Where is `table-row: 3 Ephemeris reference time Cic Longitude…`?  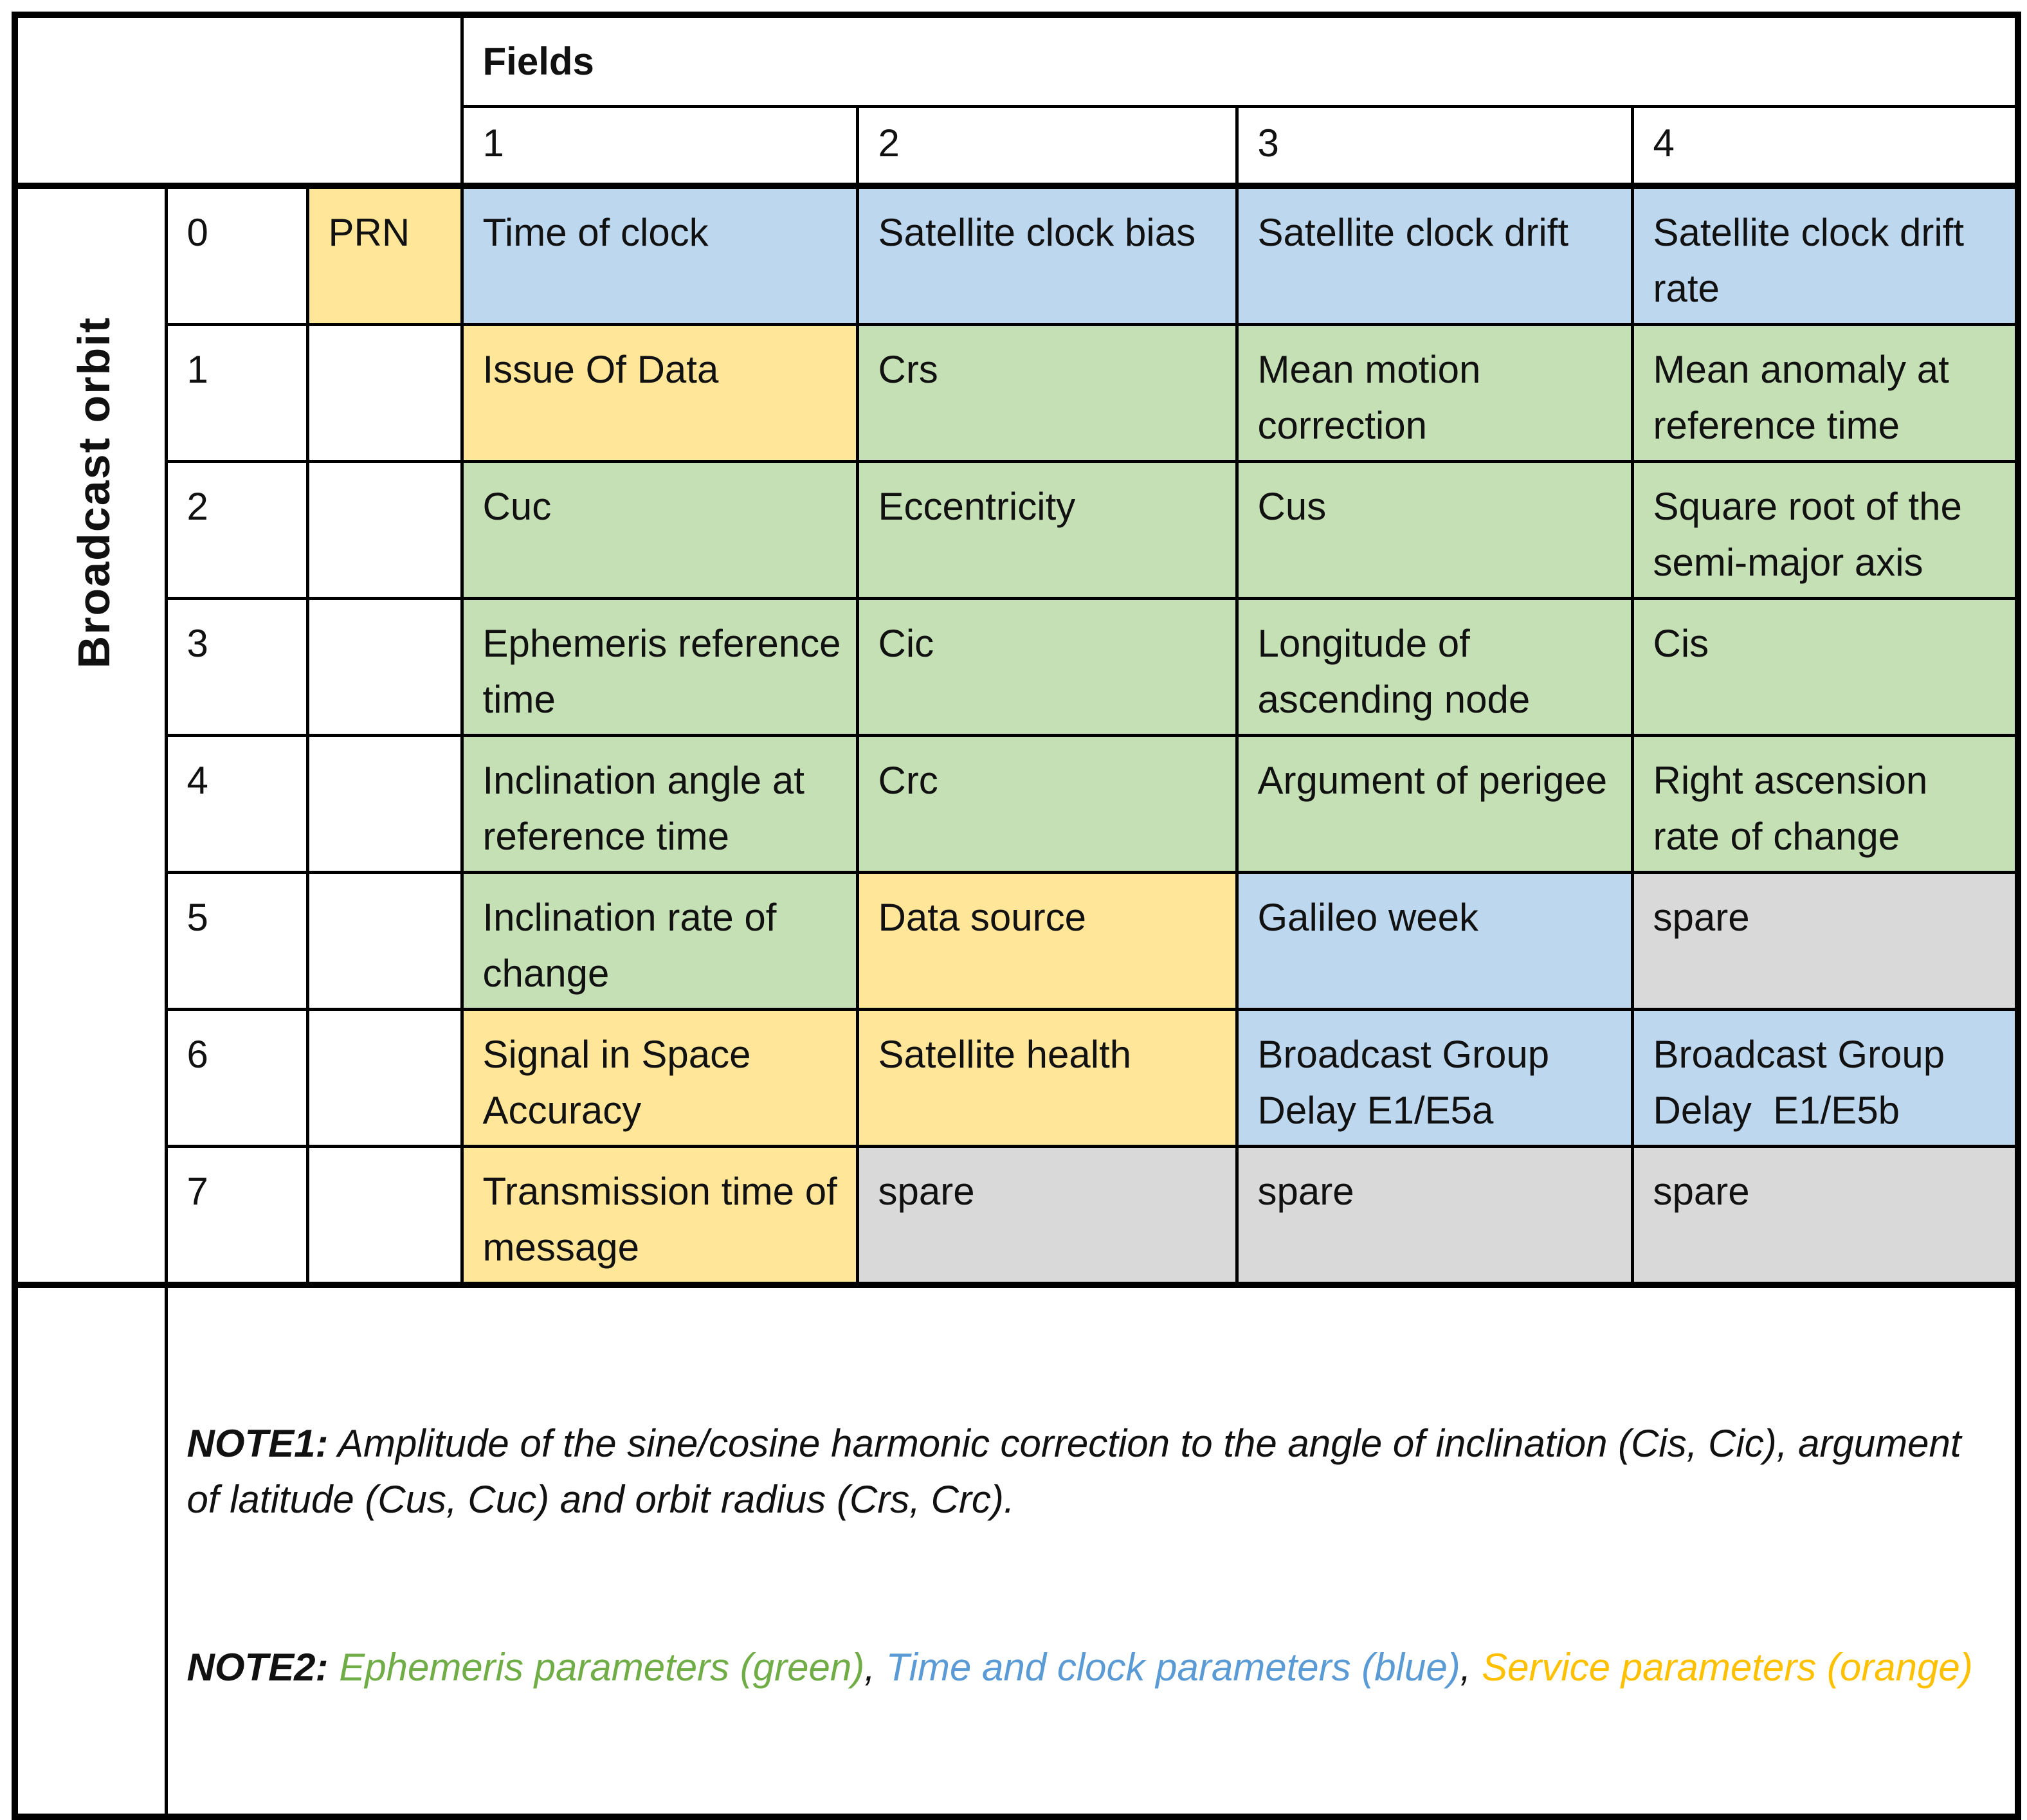 table-row: 3 Ephemeris reference time Cic Longitude… is located at coordinates (1017, 667).